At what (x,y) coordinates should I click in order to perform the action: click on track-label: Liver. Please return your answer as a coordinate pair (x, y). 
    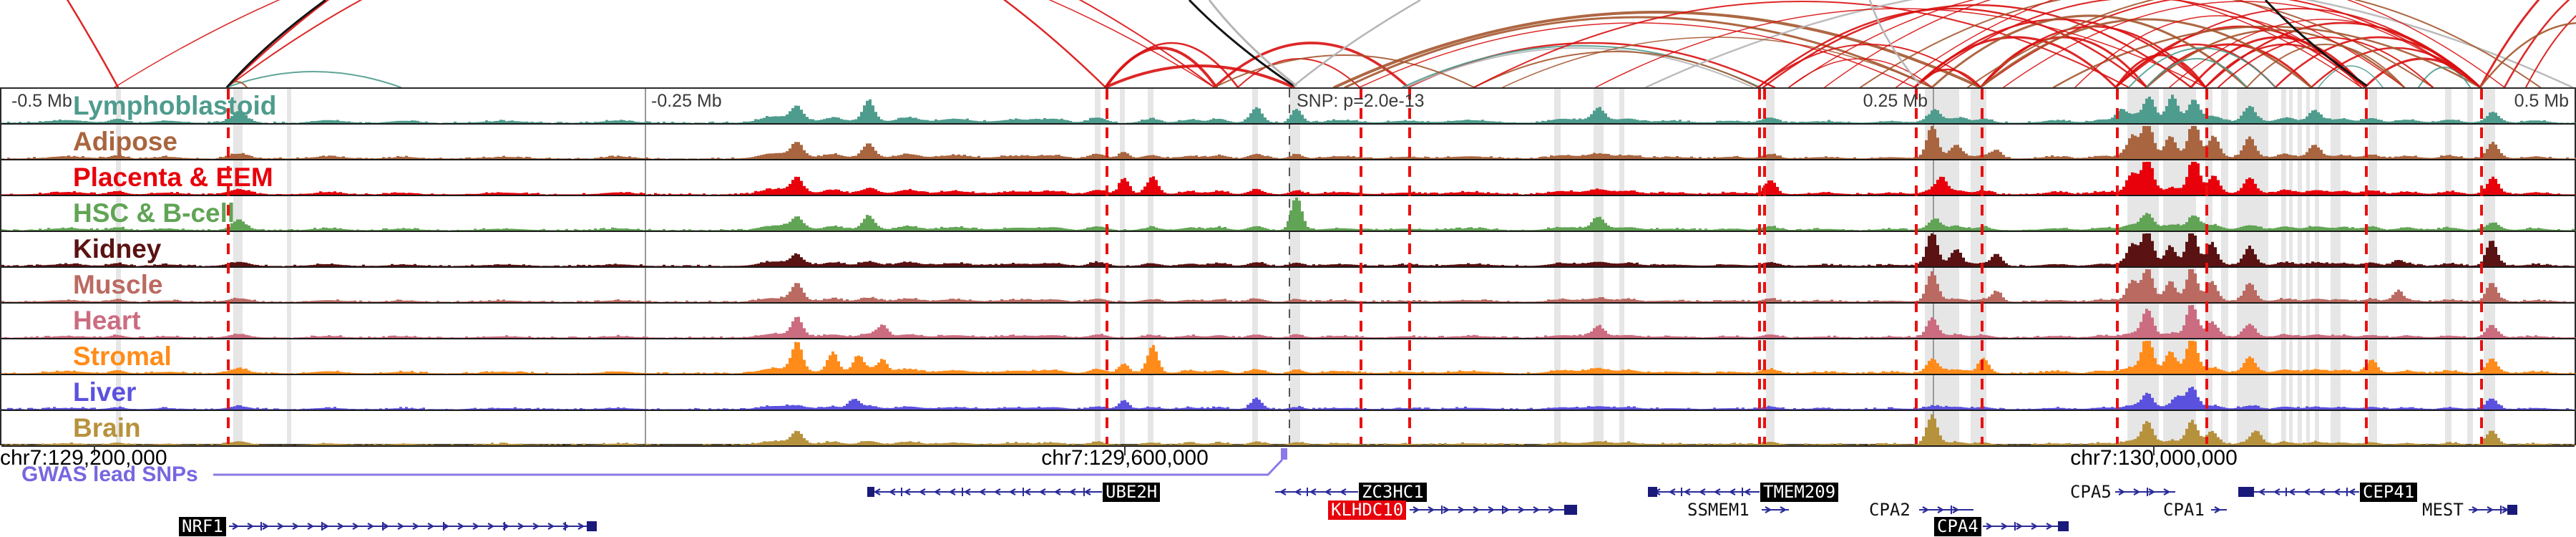
    Looking at the image, I should click on (105, 392).